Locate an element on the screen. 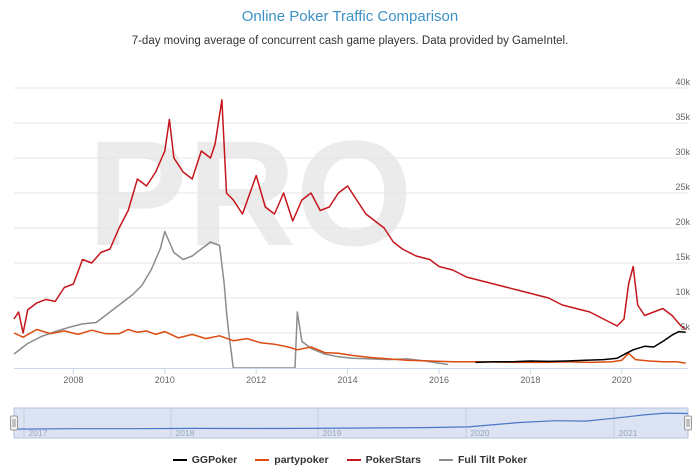 The width and height of the screenshot is (700, 474). navigator-label: 2018 is located at coordinates (185, 433).